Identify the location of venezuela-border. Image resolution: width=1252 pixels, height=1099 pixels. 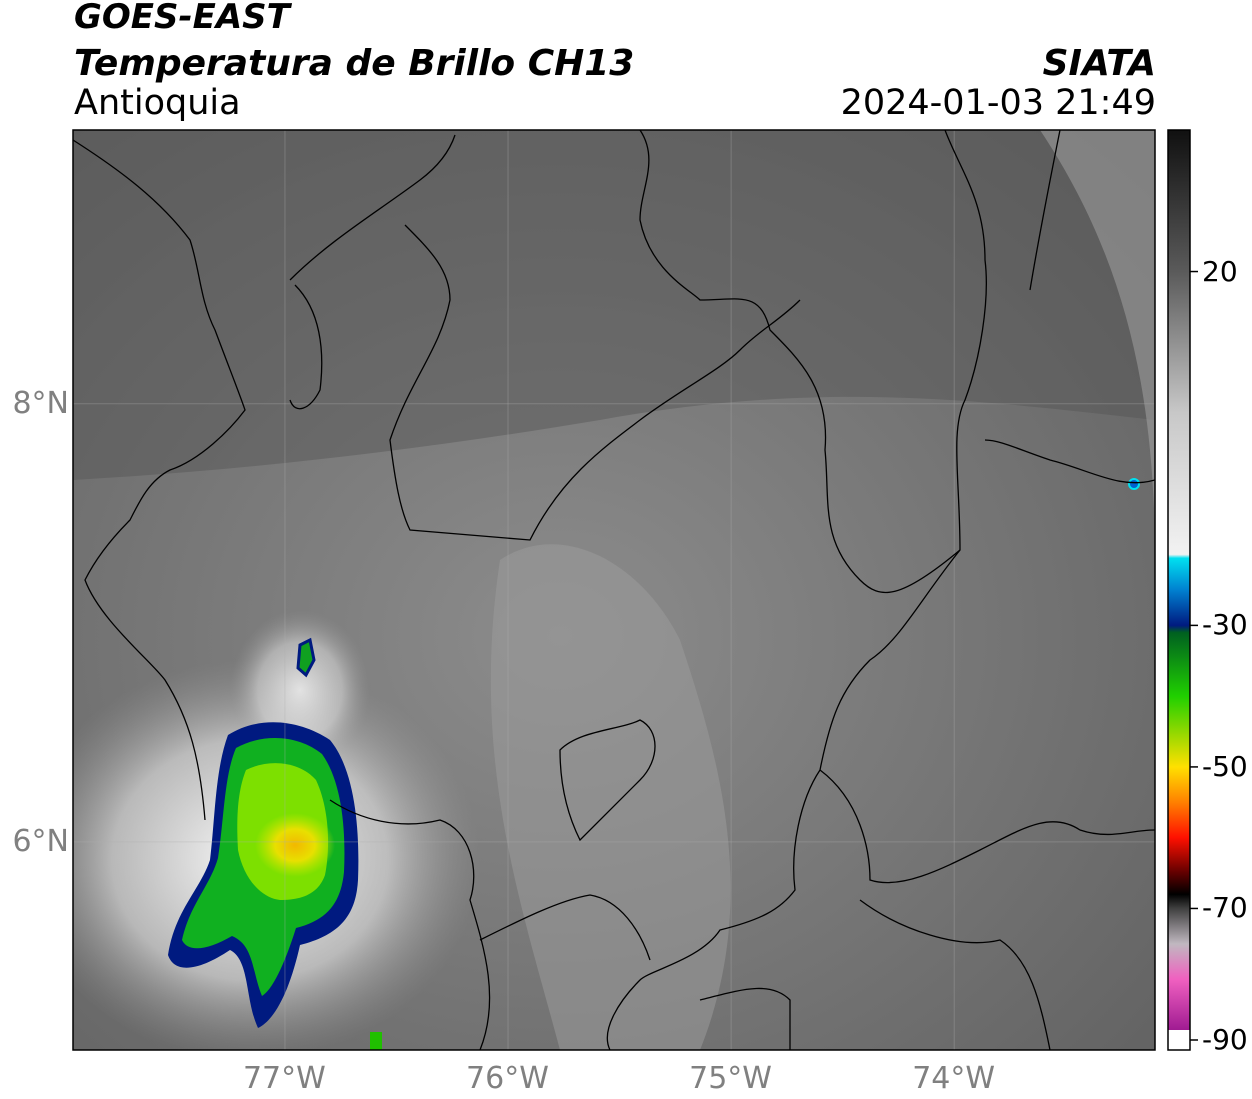
(1069, 461).